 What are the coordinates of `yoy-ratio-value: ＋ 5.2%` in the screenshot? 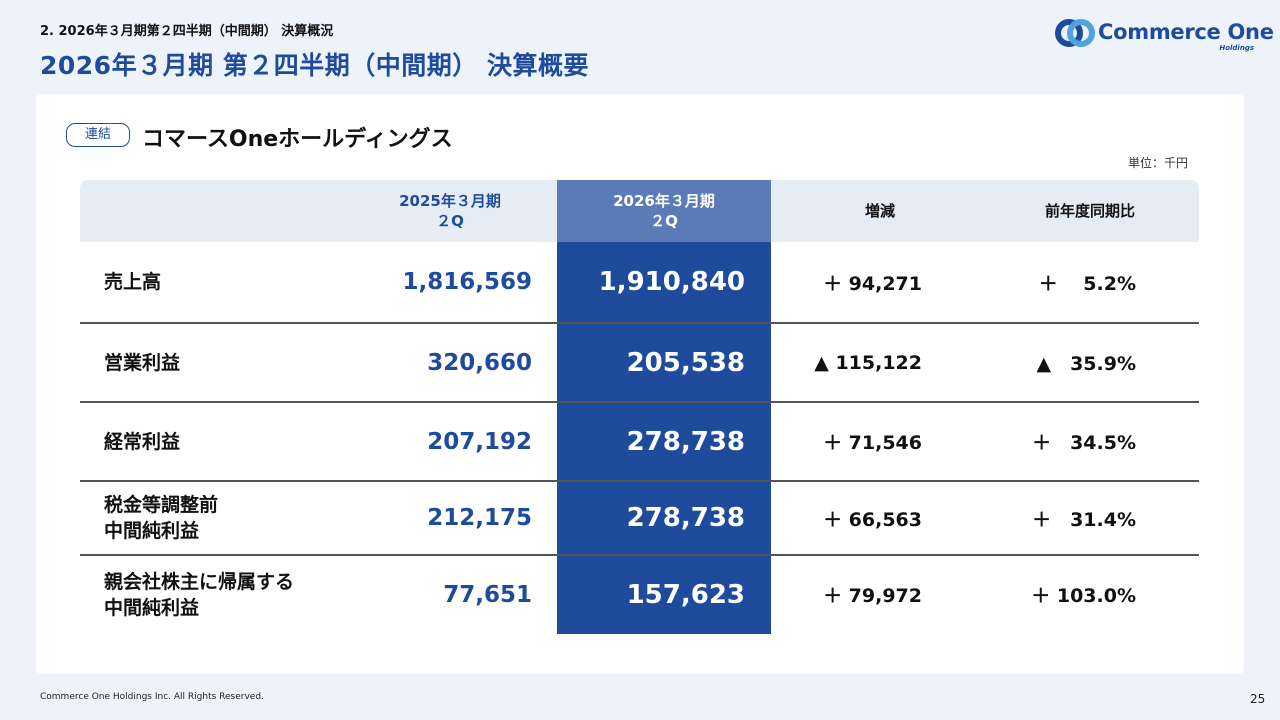 It's located at (1087, 283).